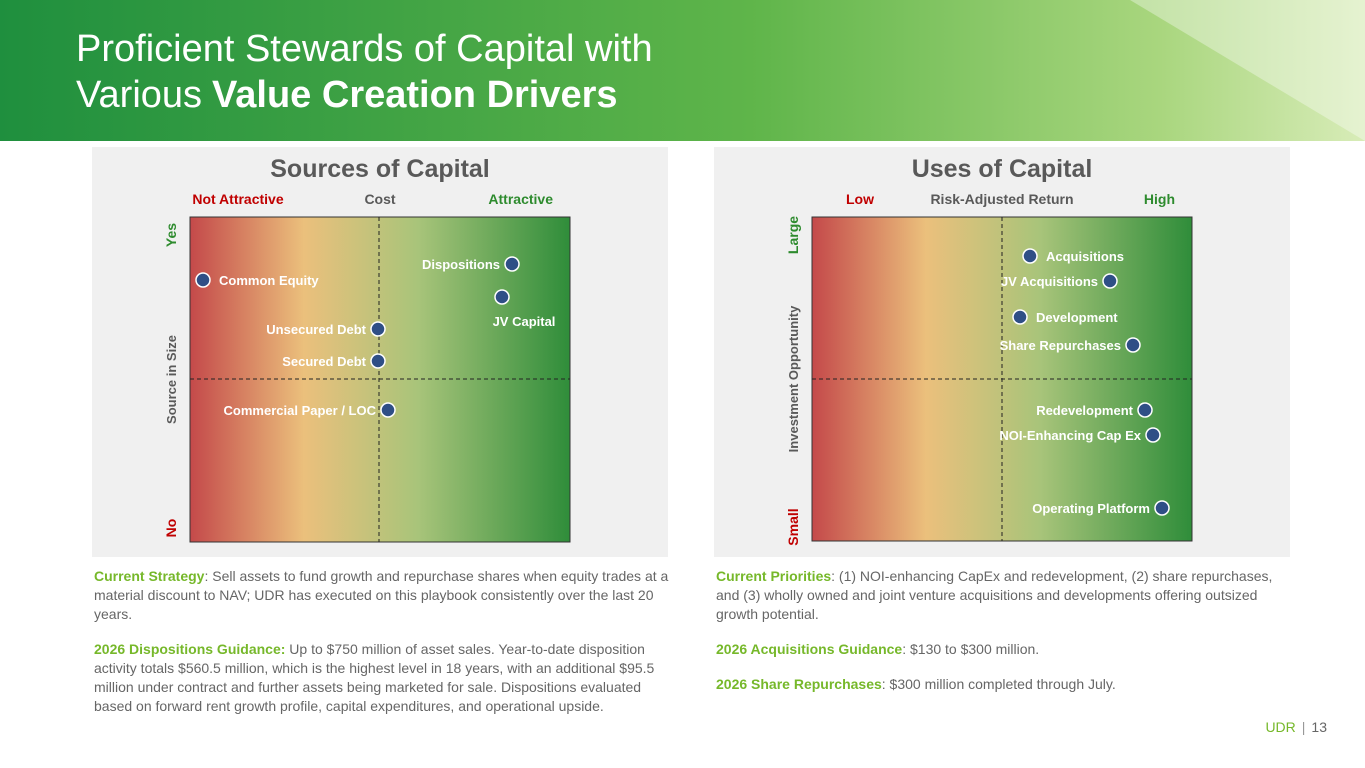 This screenshot has width=1365, height=768. I want to click on note-label: 2026 Dispositions Guidance:, so click(190, 649).